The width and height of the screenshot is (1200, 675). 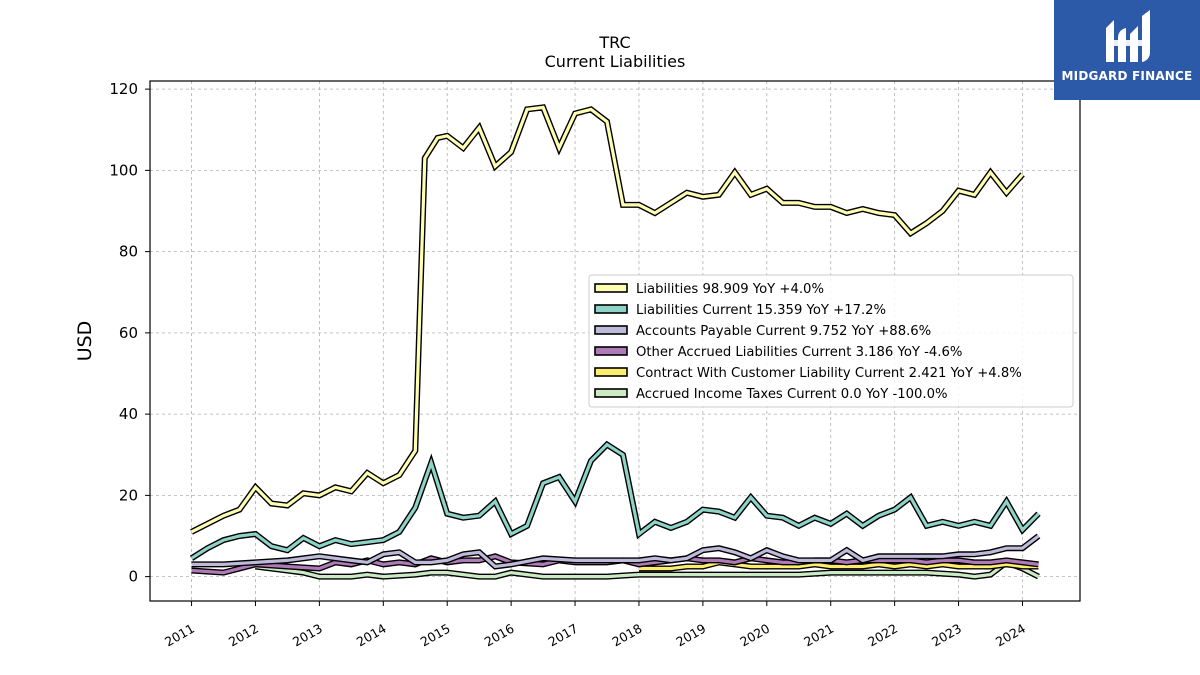 I want to click on x-tick-label: 2023, so click(x=946, y=635).